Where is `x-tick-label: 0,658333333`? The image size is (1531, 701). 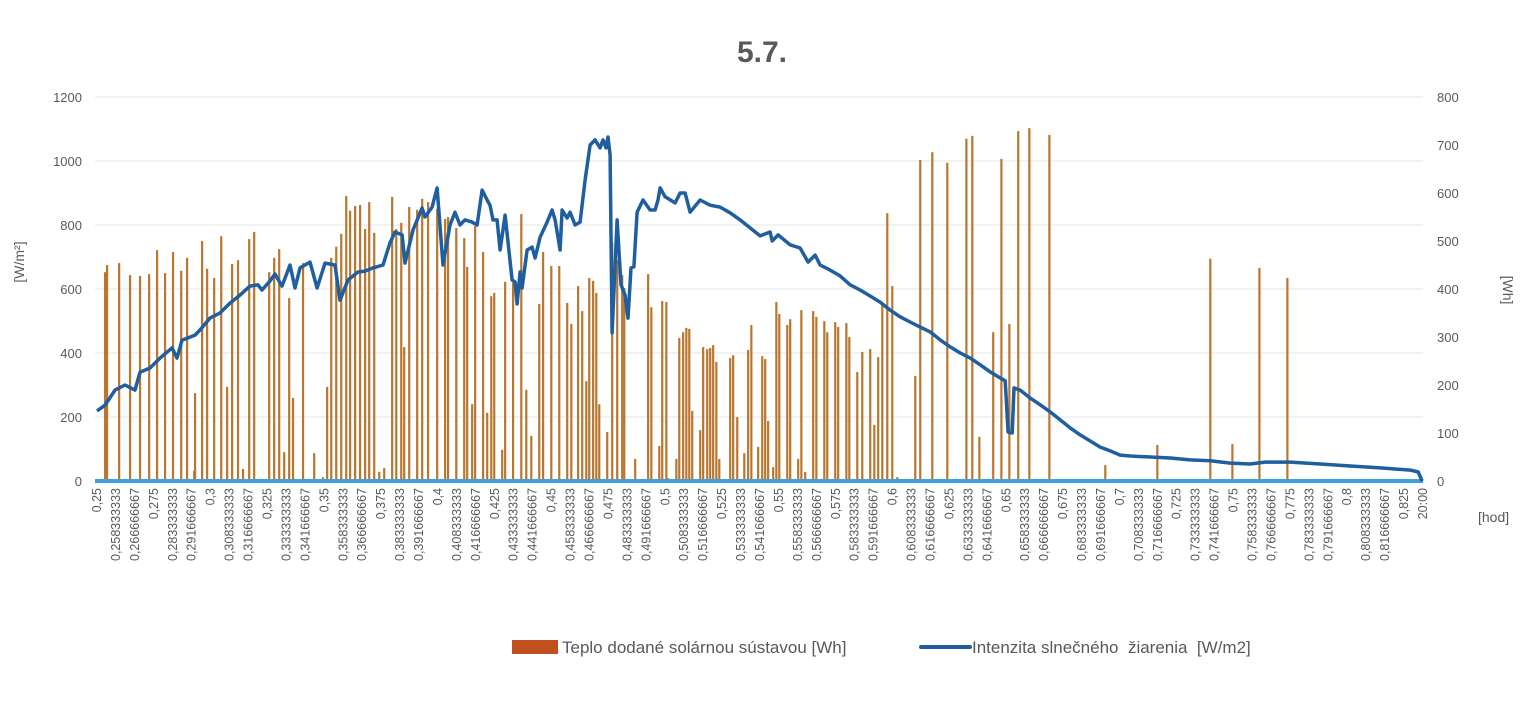 x-tick-label: 0,658333333 is located at coordinates (1025, 524).